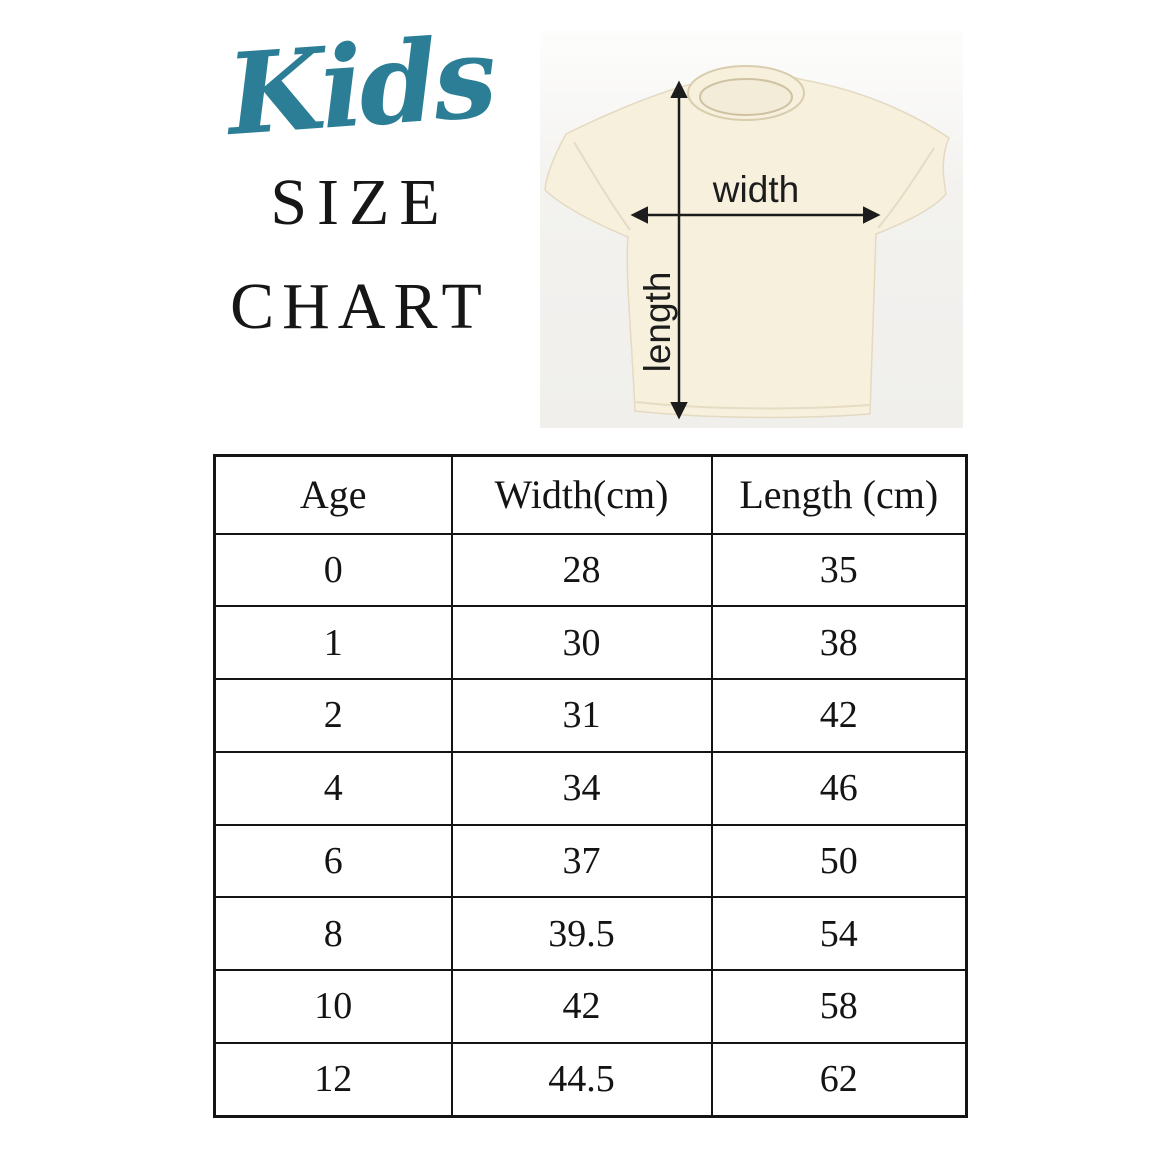  What do you see at coordinates (360, 306) in the screenshot?
I see `title-chart: CHART` at bounding box center [360, 306].